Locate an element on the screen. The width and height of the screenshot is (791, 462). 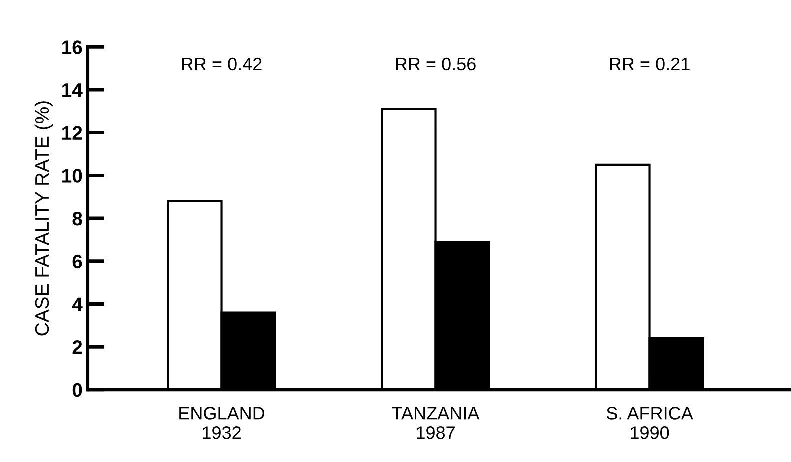
y-tick-label: 12 is located at coordinates (72, 133).